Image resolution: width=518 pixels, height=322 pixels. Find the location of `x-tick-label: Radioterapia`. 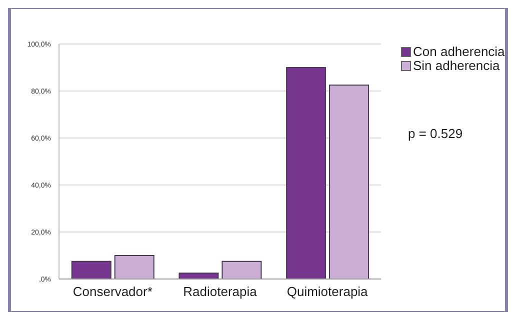

x-tick-label: Radioterapia is located at coordinates (220, 292).